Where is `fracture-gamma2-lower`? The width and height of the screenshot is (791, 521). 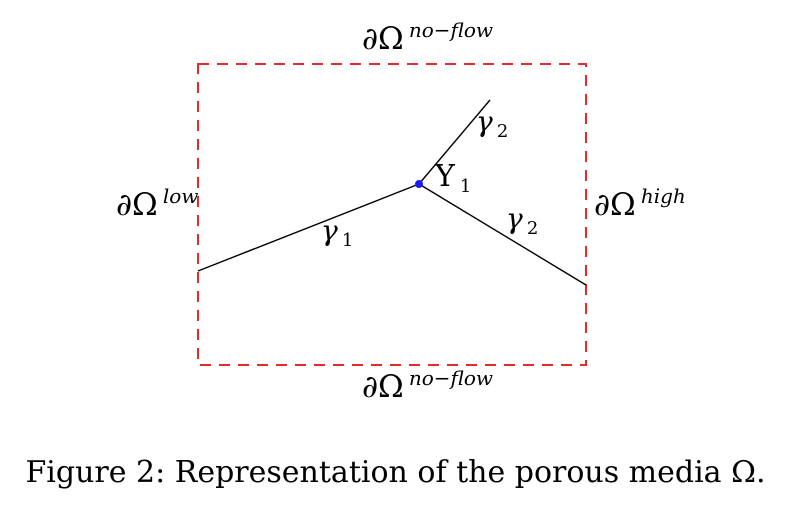 fracture-gamma2-lower is located at coordinates (502, 234).